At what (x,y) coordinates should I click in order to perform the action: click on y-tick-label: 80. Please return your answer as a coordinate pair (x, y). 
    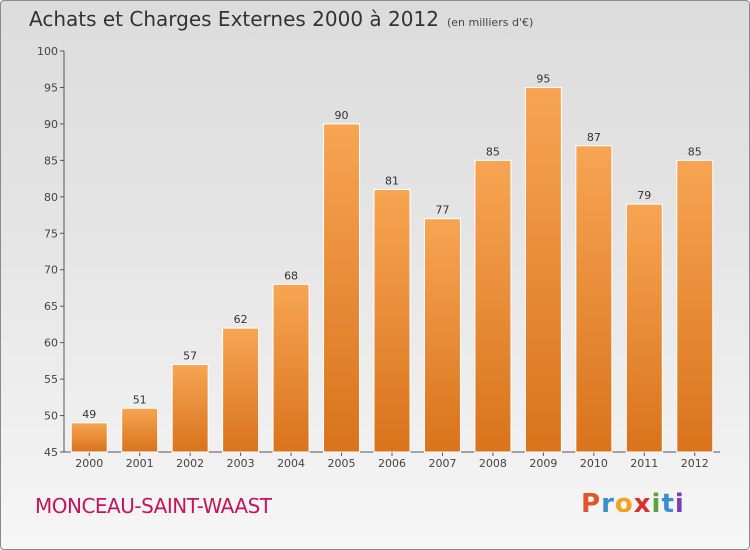
    Looking at the image, I should click on (51, 197).